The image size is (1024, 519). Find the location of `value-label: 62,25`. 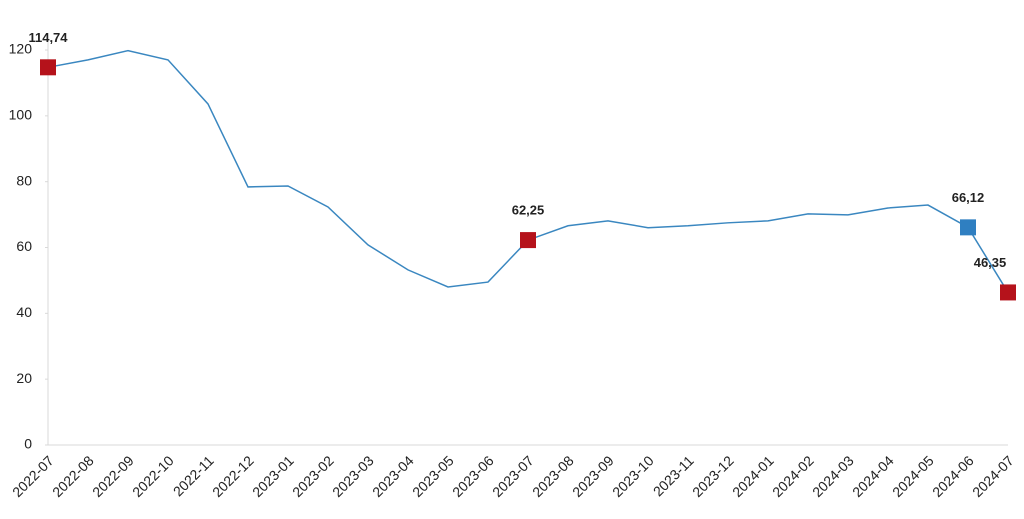

value-label: 62,25 is located at coordinates (528, 210).